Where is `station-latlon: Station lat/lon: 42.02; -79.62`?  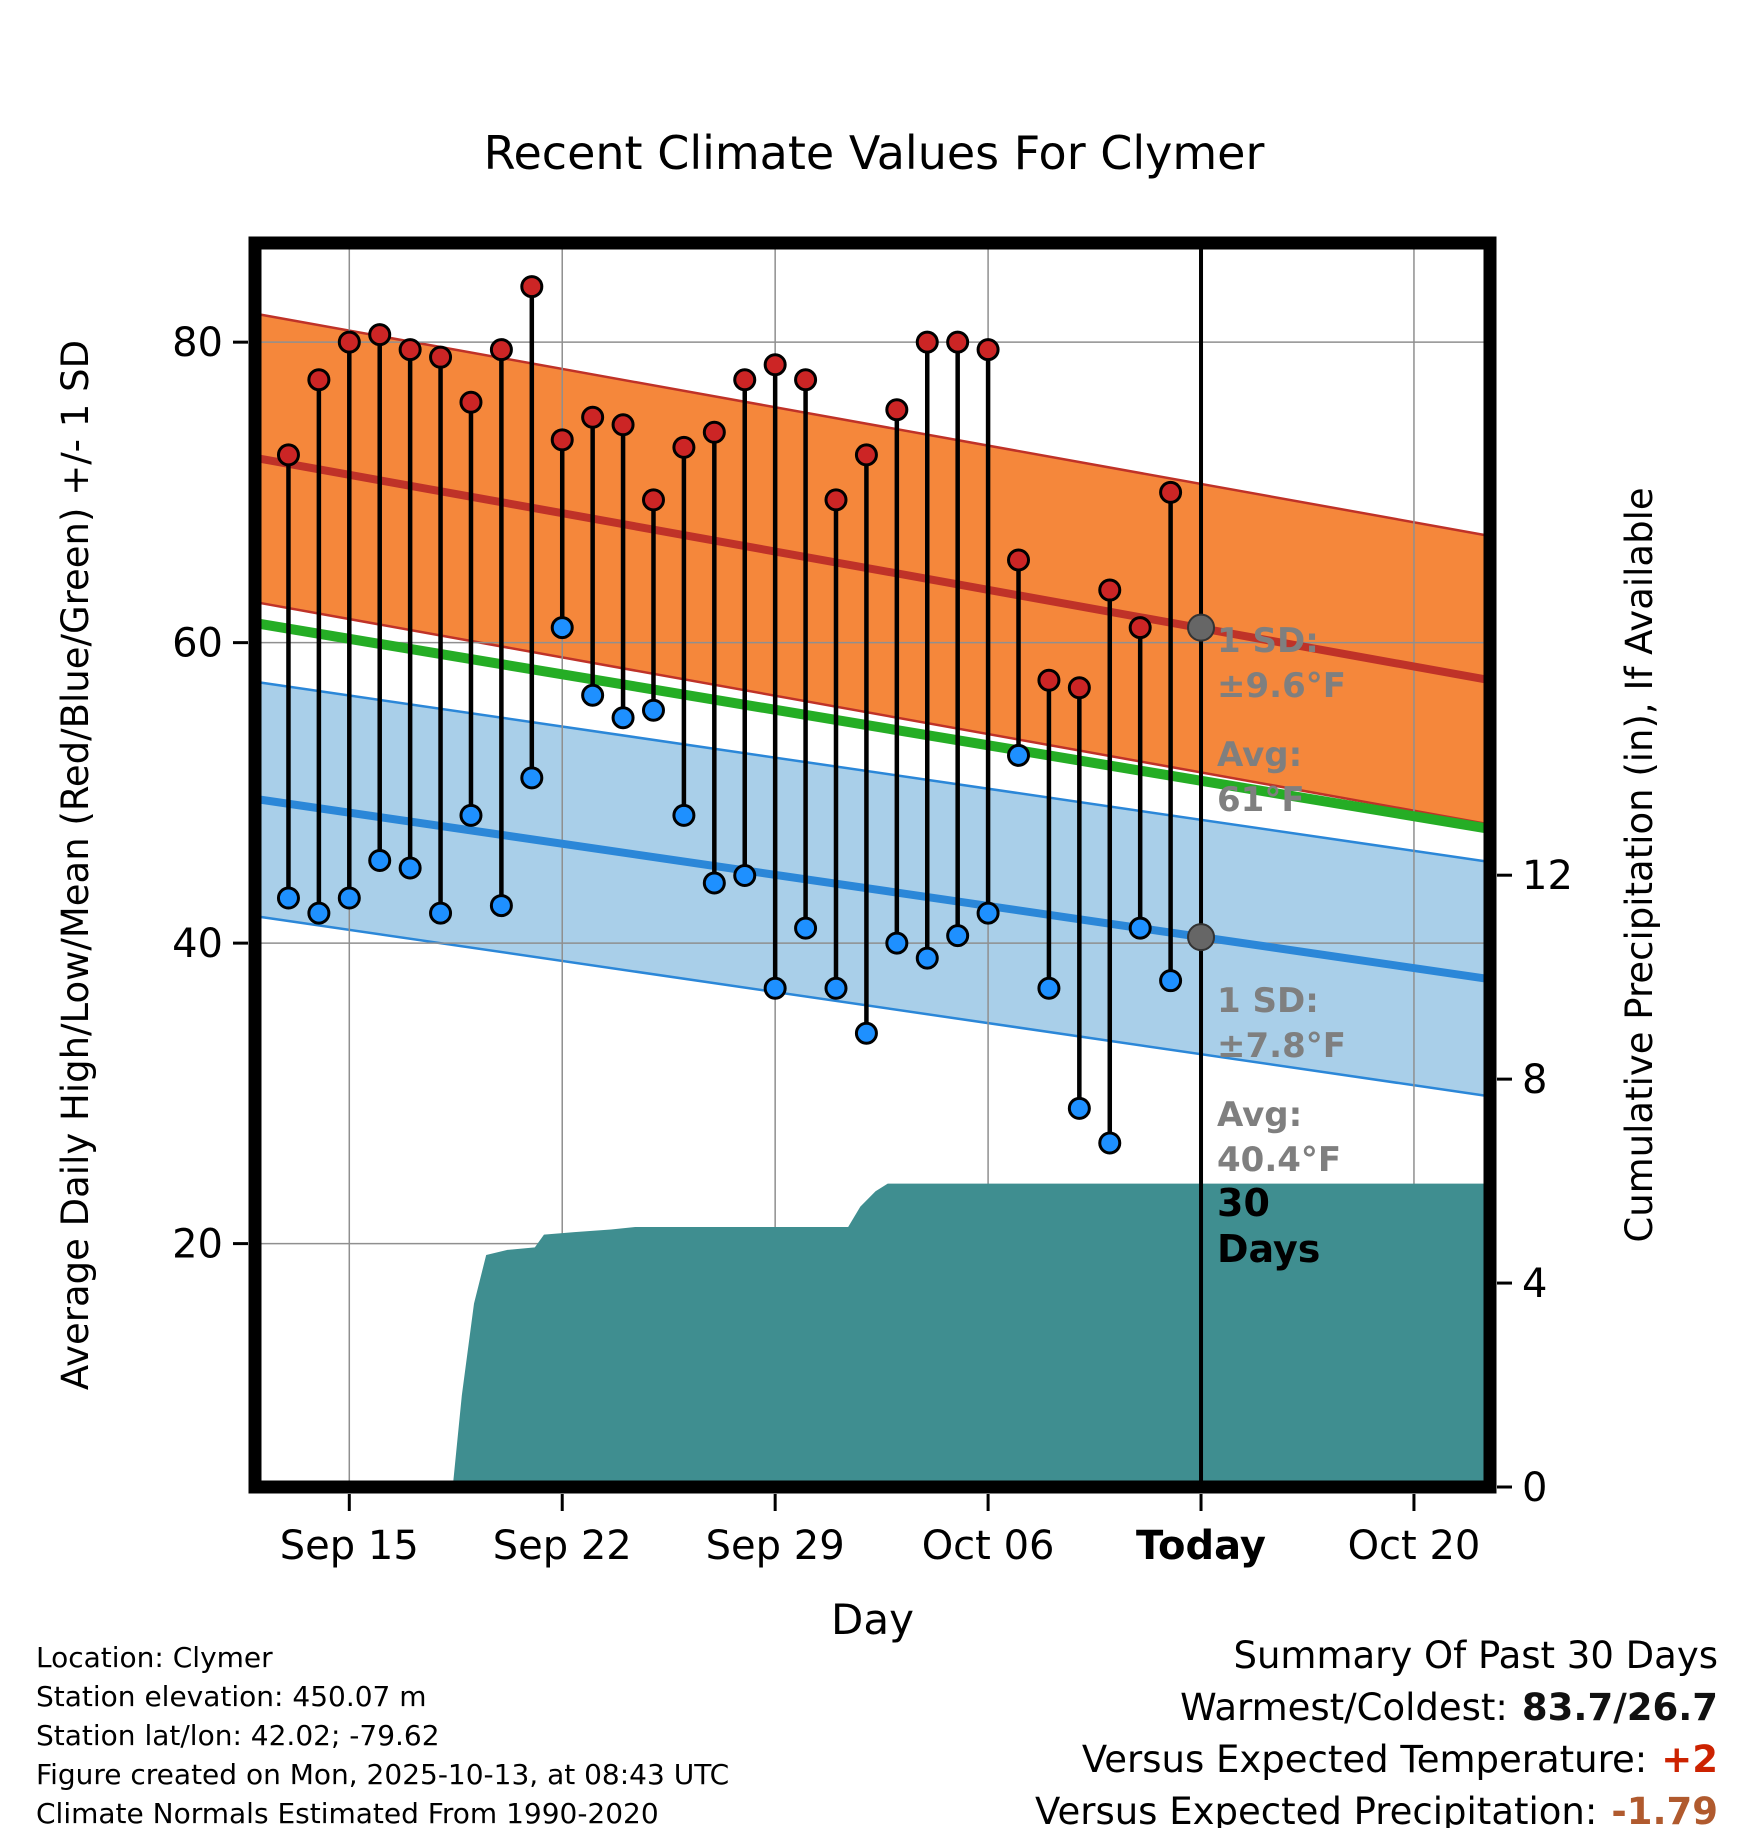
station-latlon: Station lat/lon: 42.02; -79.62 is located at coordinates (238, 1735).